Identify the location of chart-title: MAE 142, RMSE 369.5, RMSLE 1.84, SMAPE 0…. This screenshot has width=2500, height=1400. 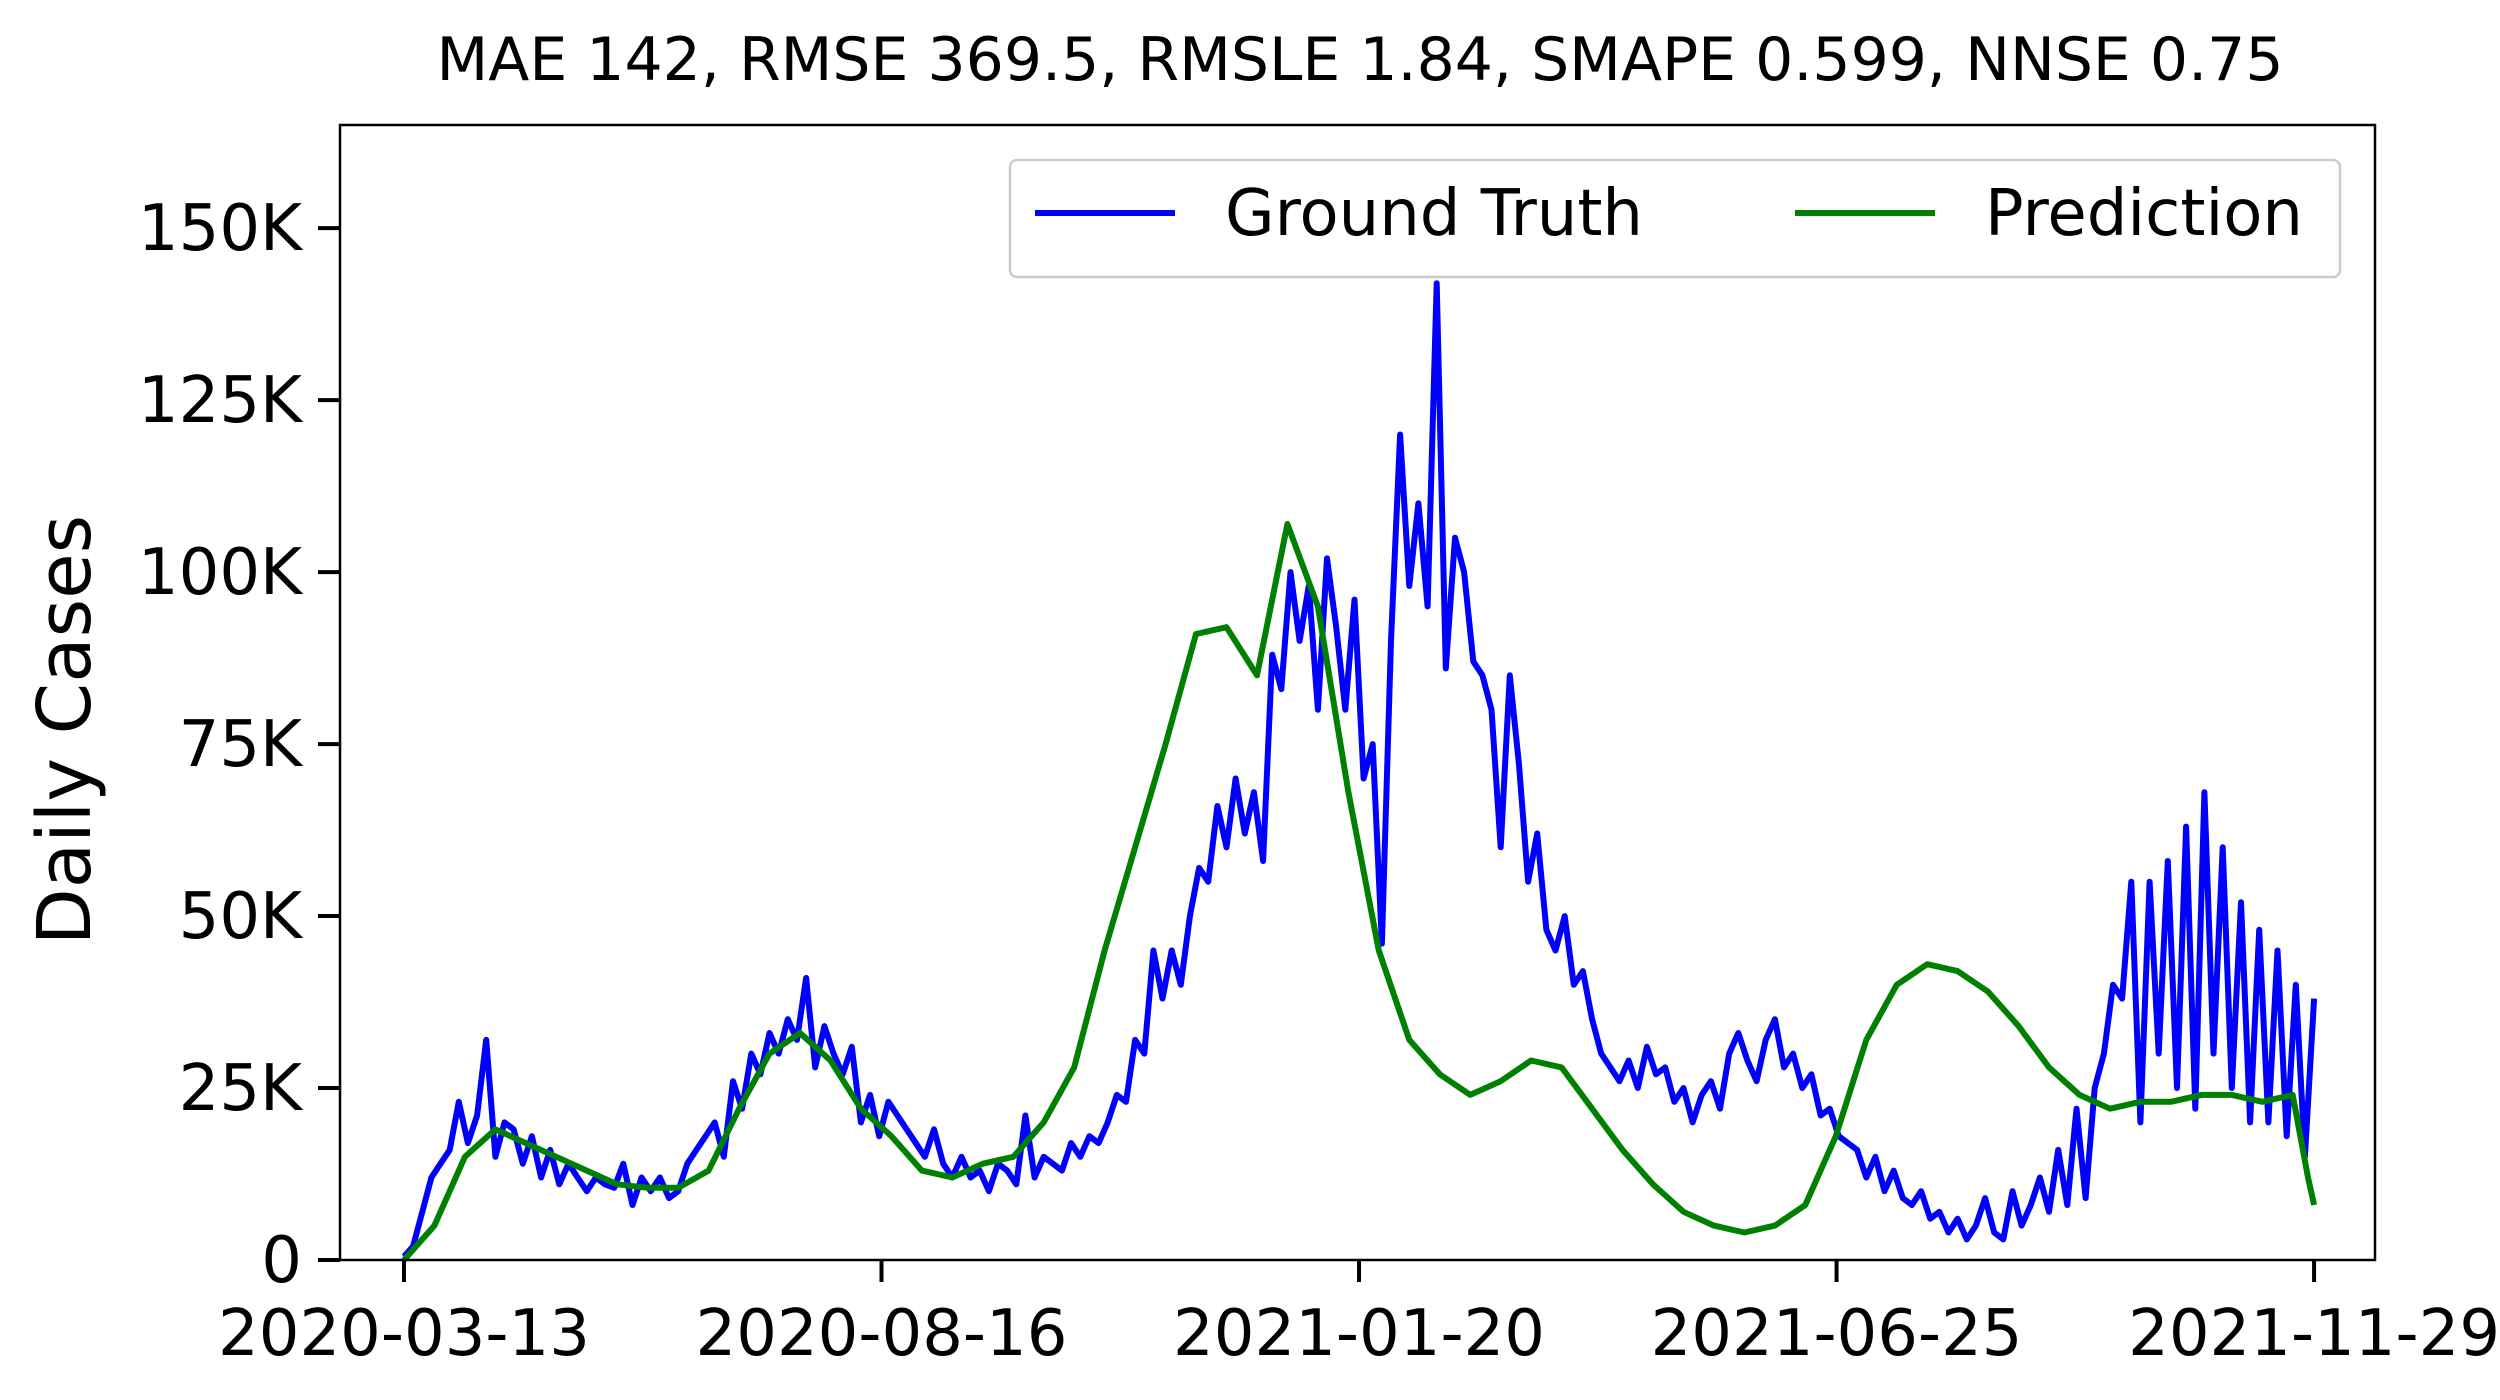
(1360, 60).